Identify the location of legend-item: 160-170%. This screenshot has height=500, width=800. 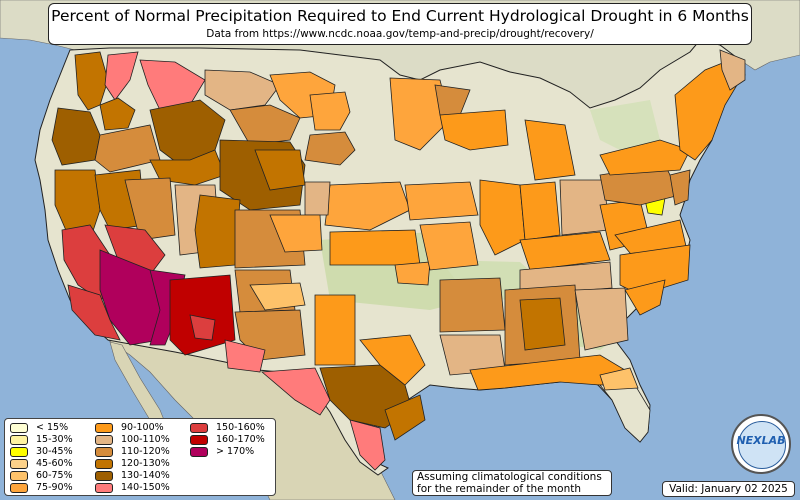
(227, 440).